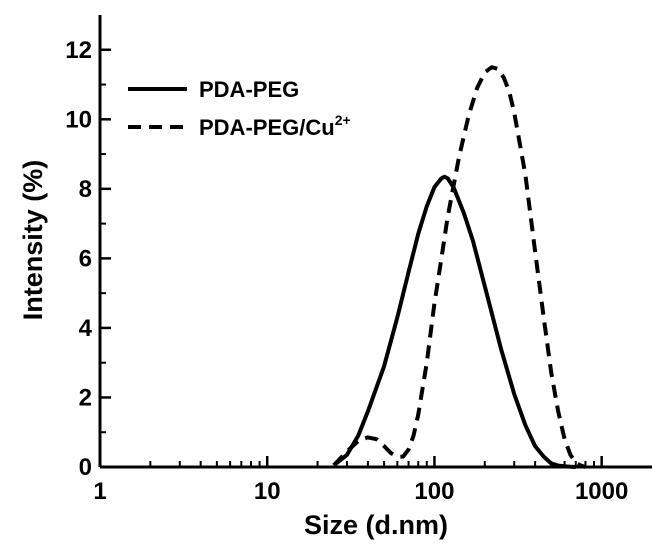 Image resolution: width=654 pixels, height=544 pixels. What do you see at coordinates (78, 50) in the screenshot?
I see `y-tick-label: 12` at bounding box center [78, 50].